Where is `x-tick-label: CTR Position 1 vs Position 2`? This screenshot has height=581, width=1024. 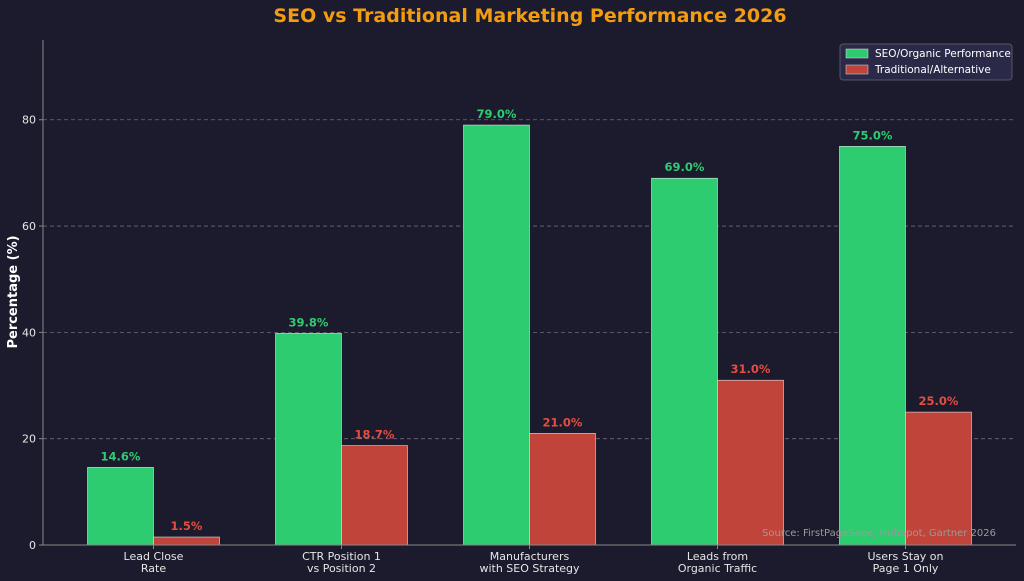
x-tick-label: CTR Position 1 vs Position 2 is located at coordinates (341, 562).